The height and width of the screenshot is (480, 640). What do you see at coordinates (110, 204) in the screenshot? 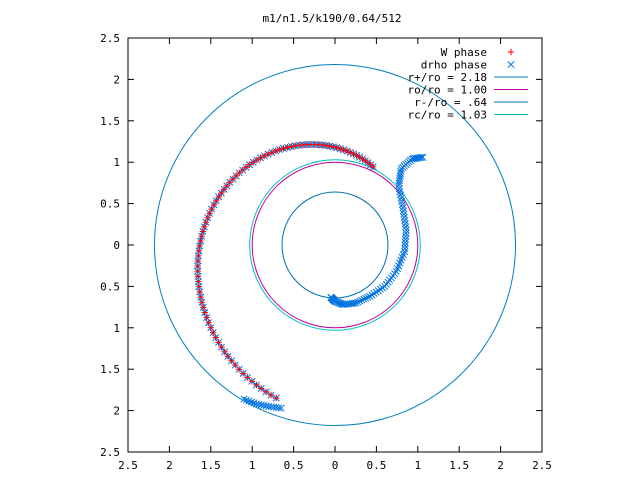
I see `y-tick-label: 0.5` at bounding box center [110, 204].